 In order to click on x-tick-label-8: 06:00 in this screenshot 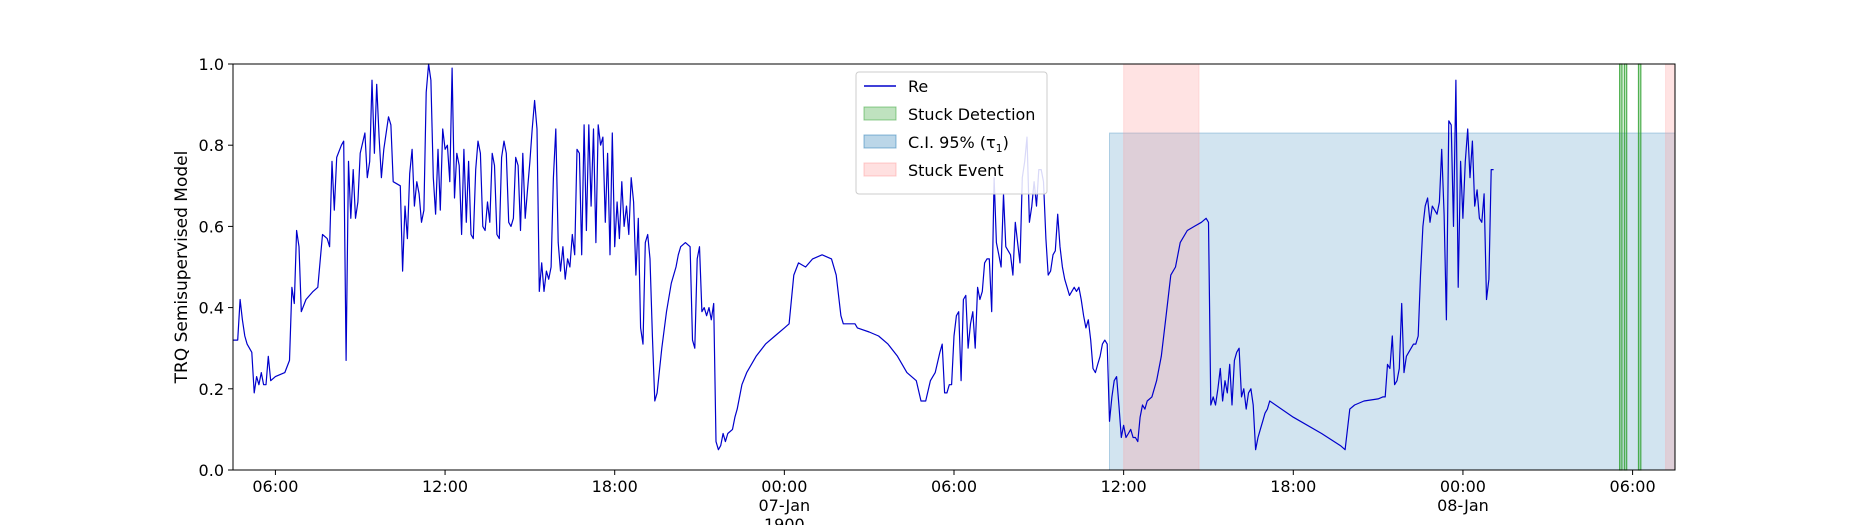, I will do `click(1633, 486)`.